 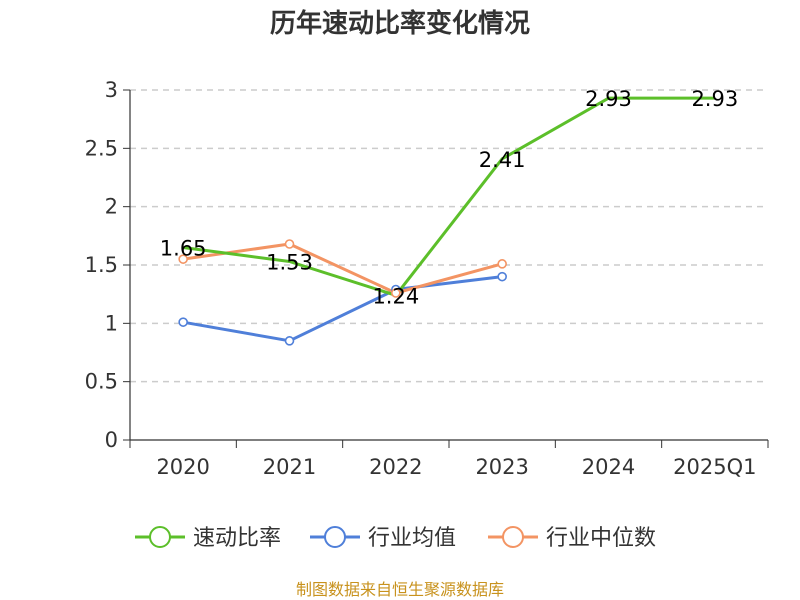 I want to click on series-points, so click(x=342, y=292).